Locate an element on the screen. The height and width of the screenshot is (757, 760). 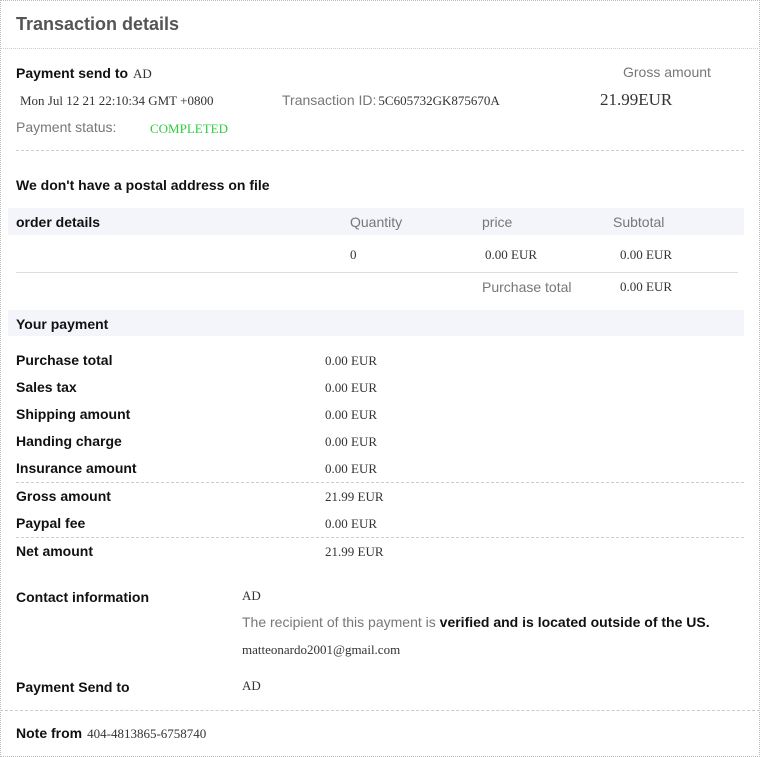
payment-row-label: Sales tax is located at coordinates (46, 387).